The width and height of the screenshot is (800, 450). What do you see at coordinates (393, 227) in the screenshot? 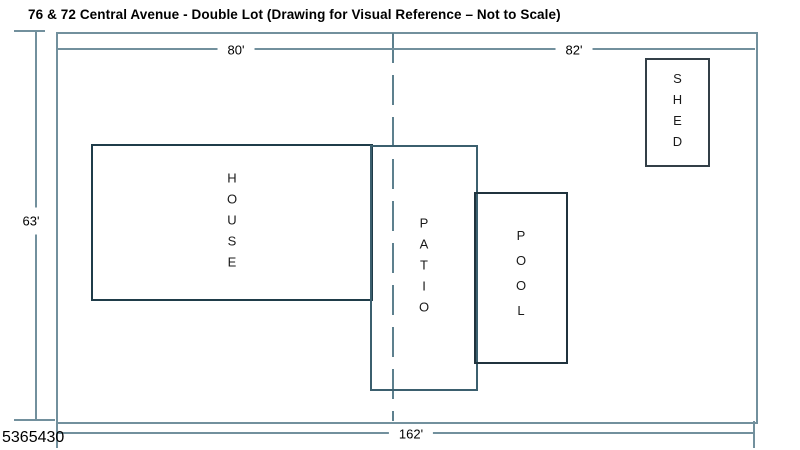
I see `lot-divider-dashed-line` at bounding box center [393, 227].